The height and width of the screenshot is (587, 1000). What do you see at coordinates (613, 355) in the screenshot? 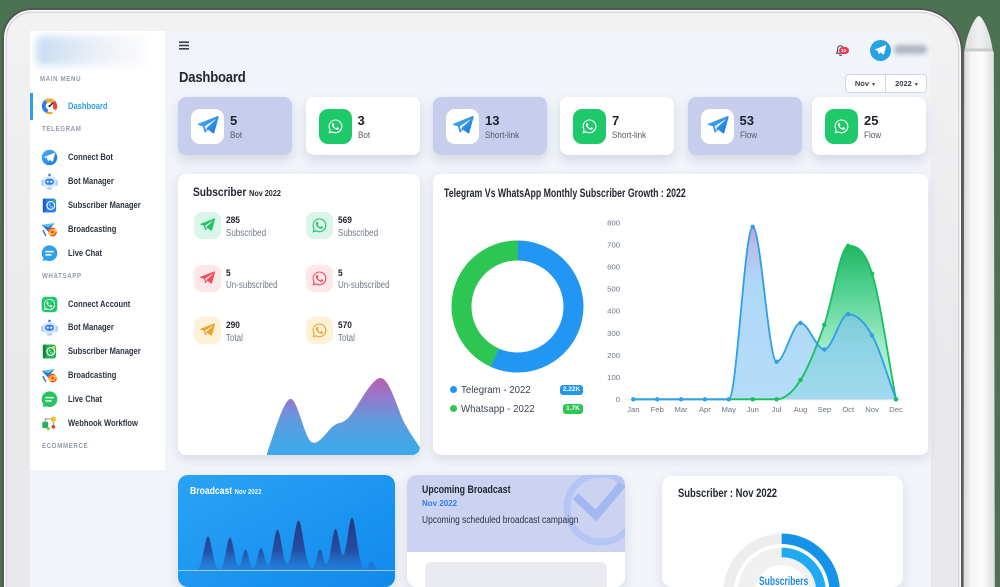
I see `svg-text: 200` at bounding box center [613, 355].